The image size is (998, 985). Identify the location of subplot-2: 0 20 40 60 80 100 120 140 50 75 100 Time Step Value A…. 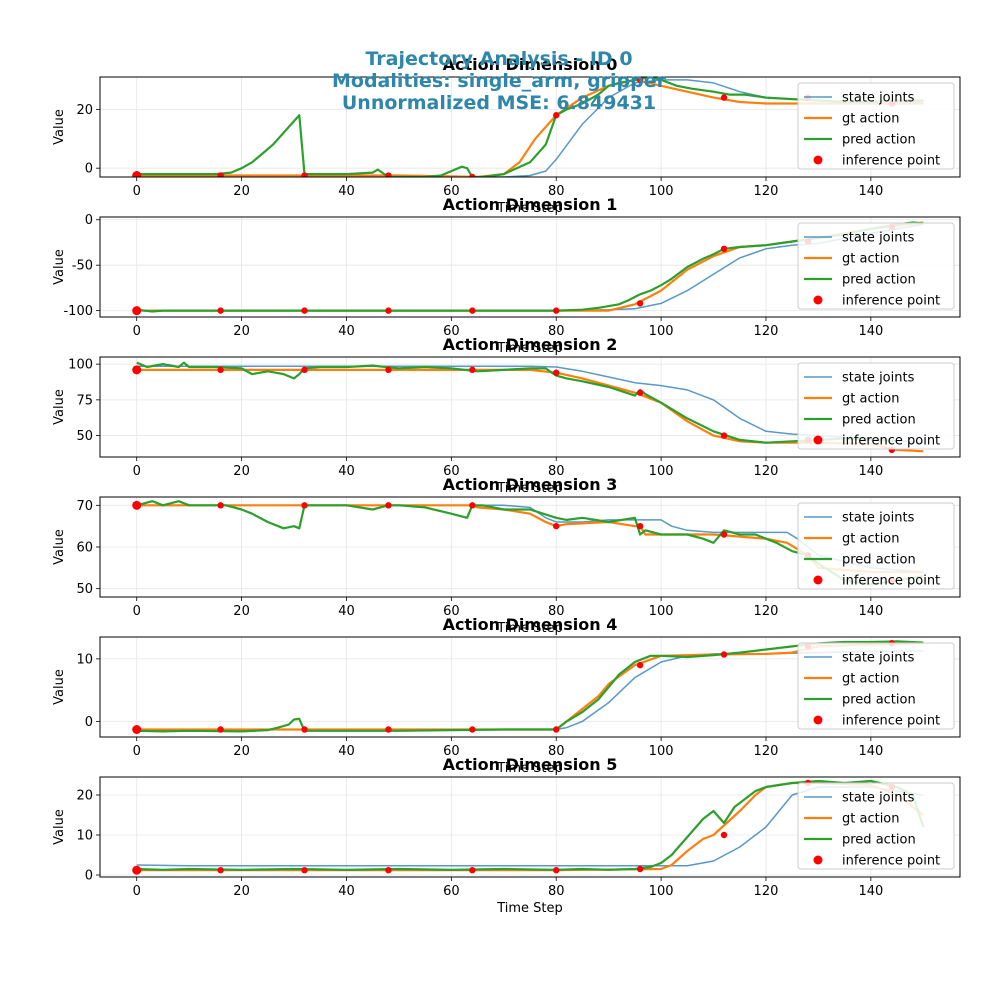
(506, 415).